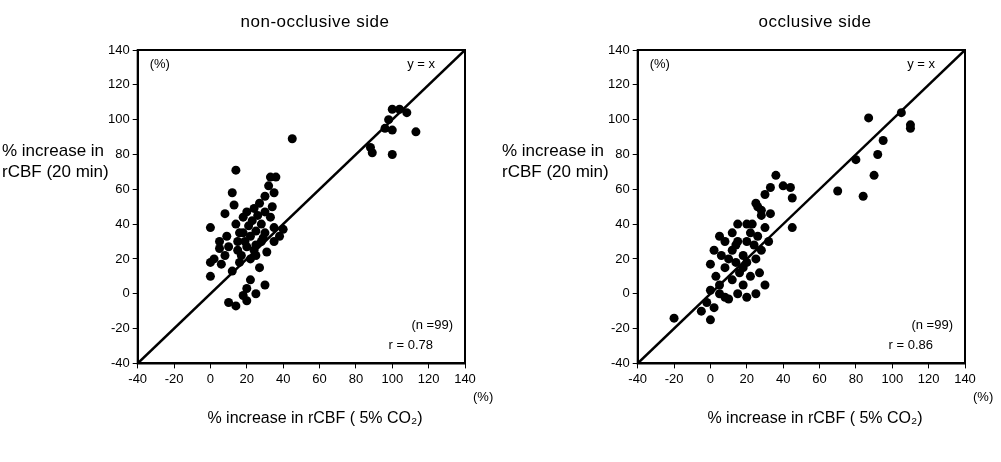 This screenshot has height=462, width=1001. I want to click on annotation: r = 0.78, so click(410, 344).